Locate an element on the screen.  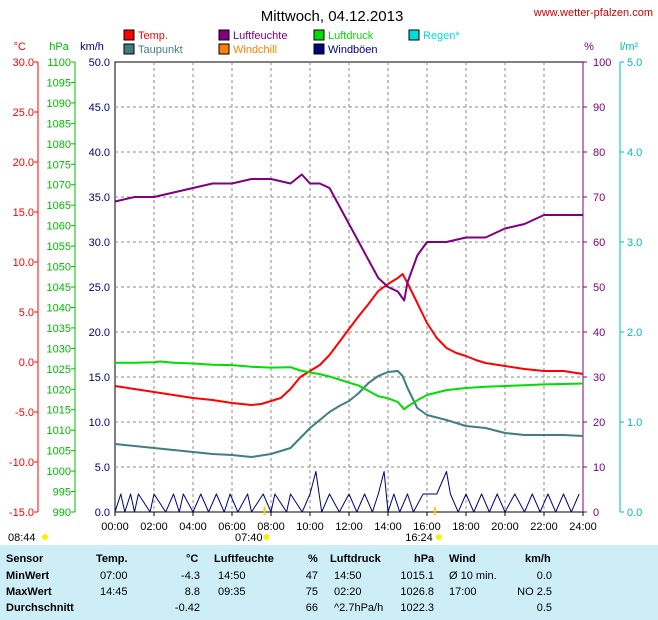
stats-cell-hum: 47 is located at coordinates (311, 576).